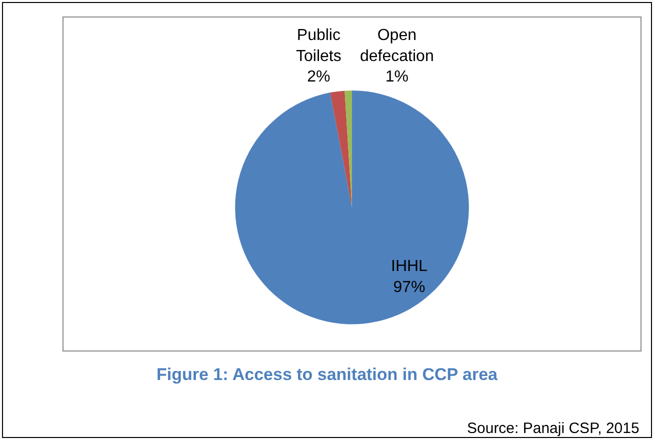 The image size is (654, 440). What do you see at coordinates (396, 77) in the screenshot?
I see `data-label: 1%` at bounding box center [396, 77].